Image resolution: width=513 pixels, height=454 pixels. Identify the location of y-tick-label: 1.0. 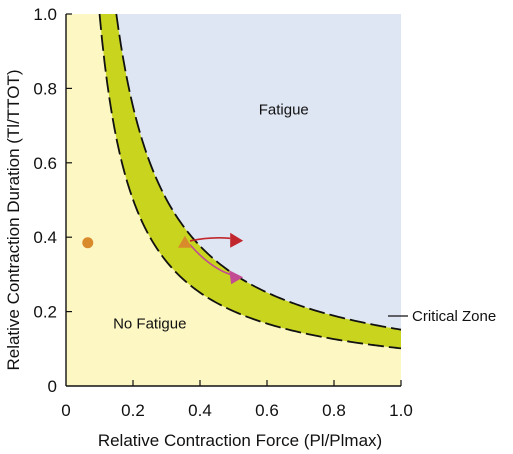
(45, 14).